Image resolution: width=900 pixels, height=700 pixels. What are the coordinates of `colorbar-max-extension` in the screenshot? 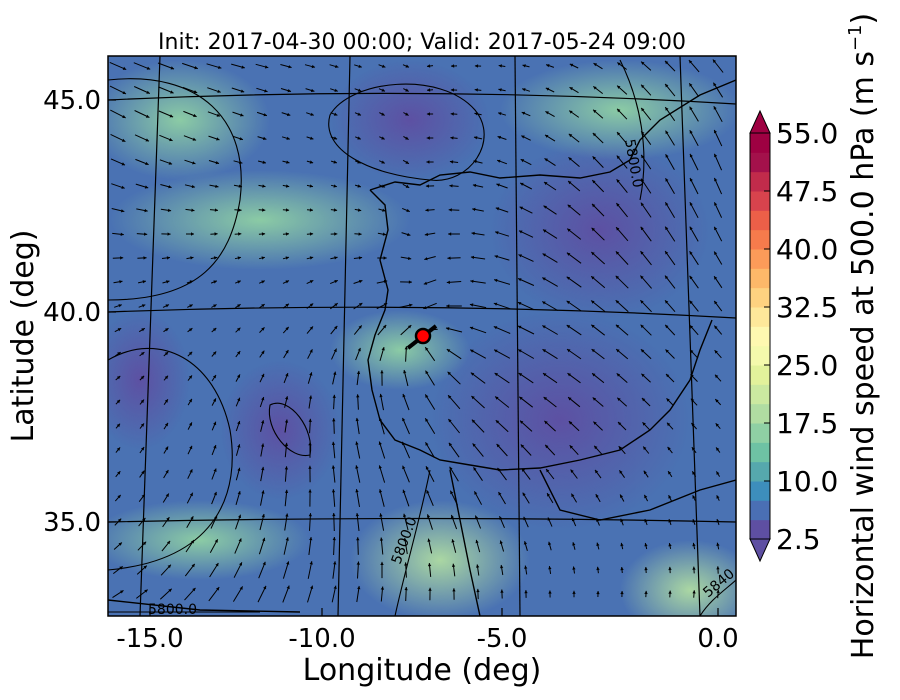 It's located at (760, 121).